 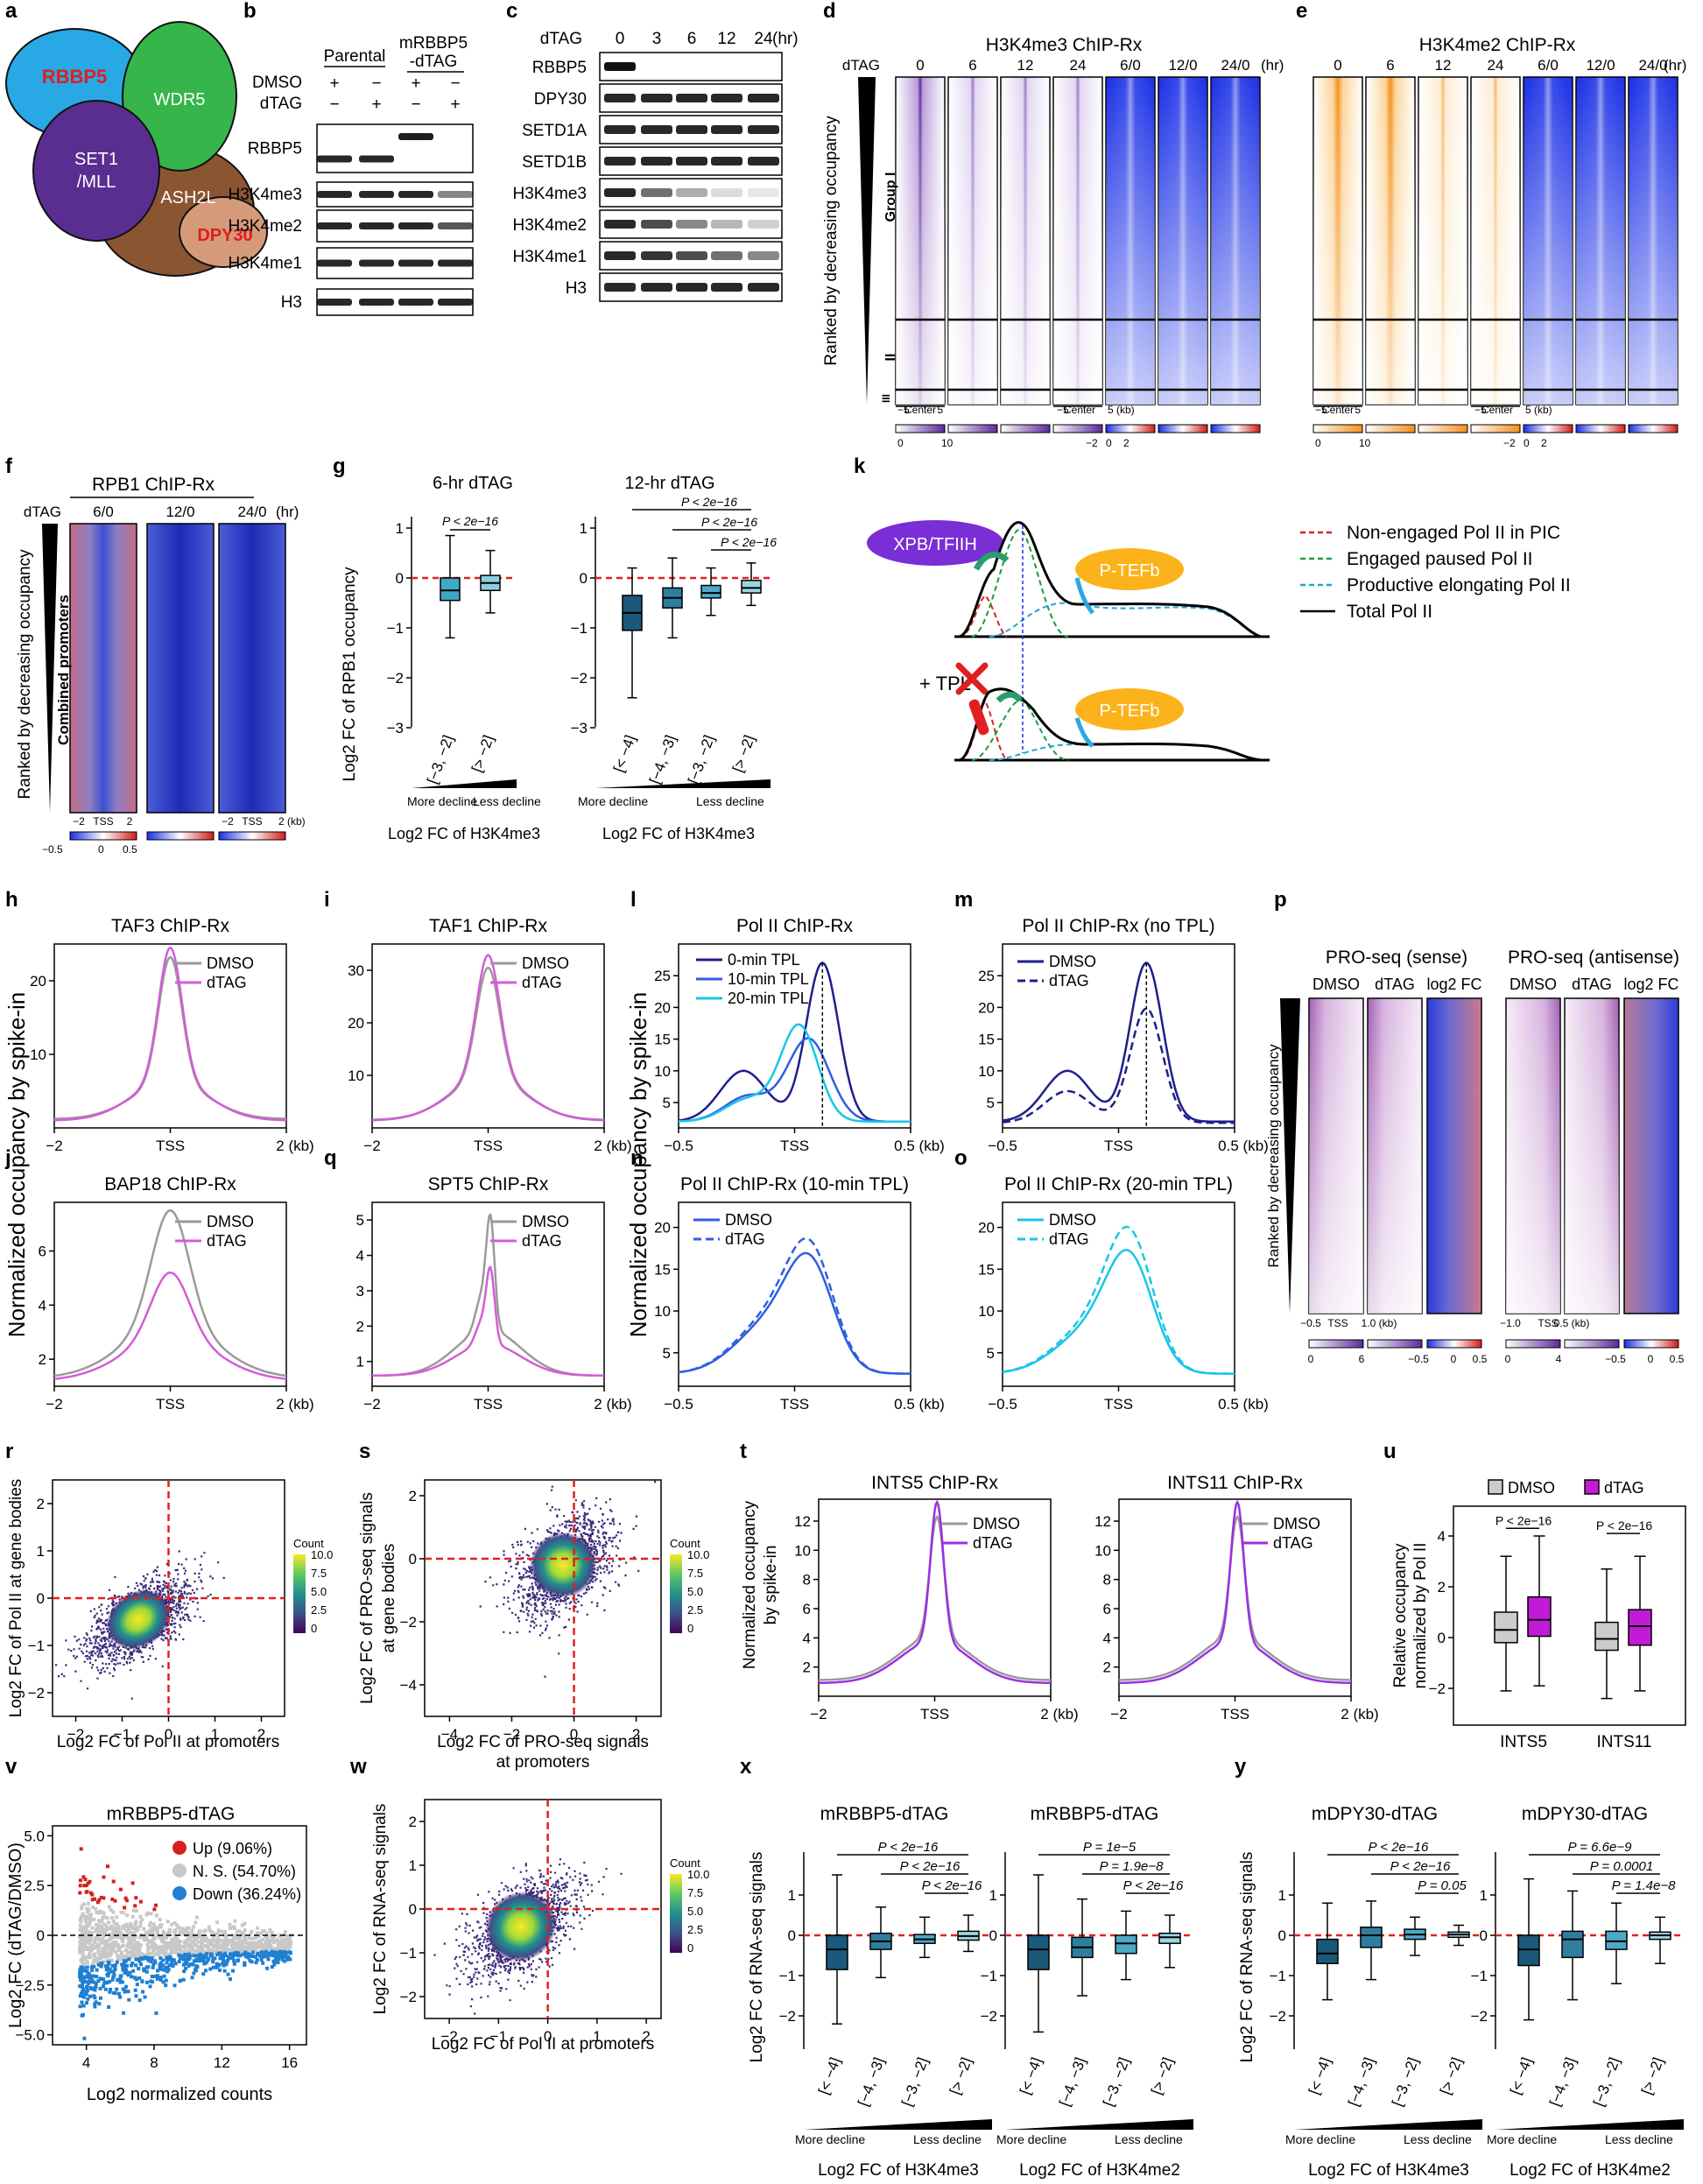 What do you see at coordinates (413, 1909) in the screenshot?
I see `w-ytick-label: 0` at bounding box center [413, 1909].